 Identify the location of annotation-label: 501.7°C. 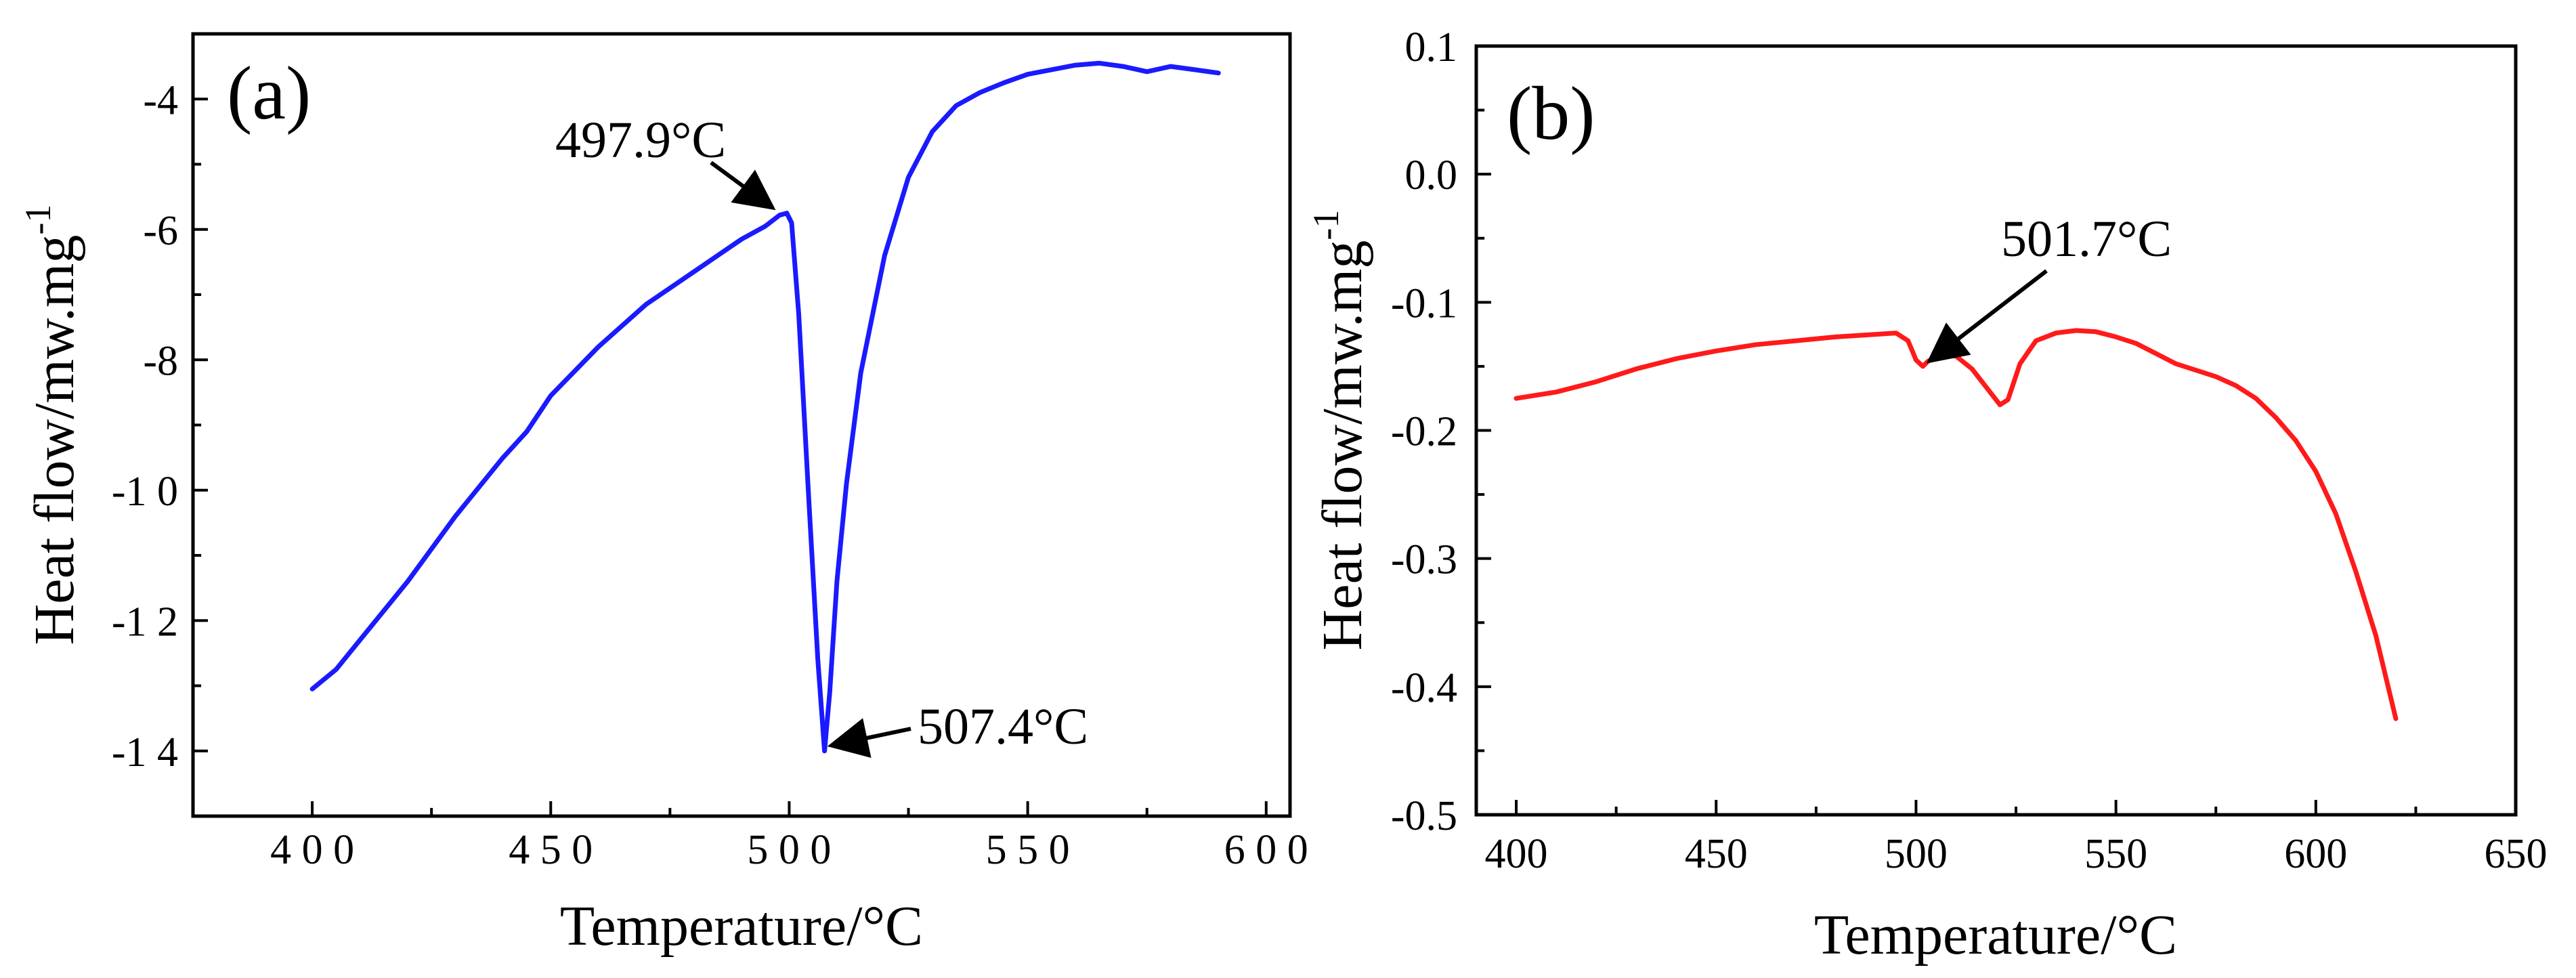
(2086, 239).